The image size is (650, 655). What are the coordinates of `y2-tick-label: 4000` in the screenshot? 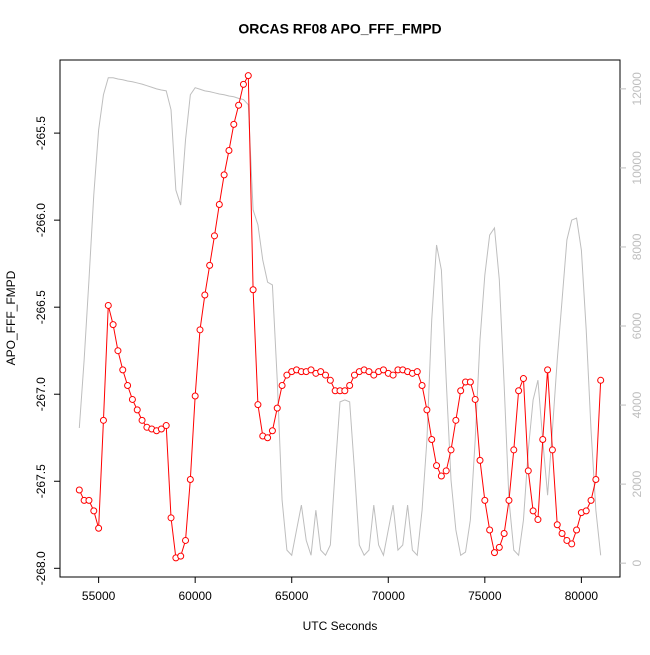 It's located at (637, 404).